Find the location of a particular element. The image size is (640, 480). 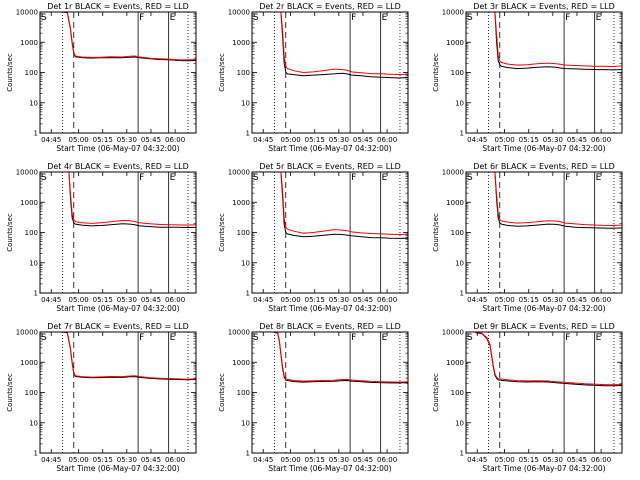

panel-title: Det 9r BLACK = Events, RED = LLD is located at coordinates (544, 326).